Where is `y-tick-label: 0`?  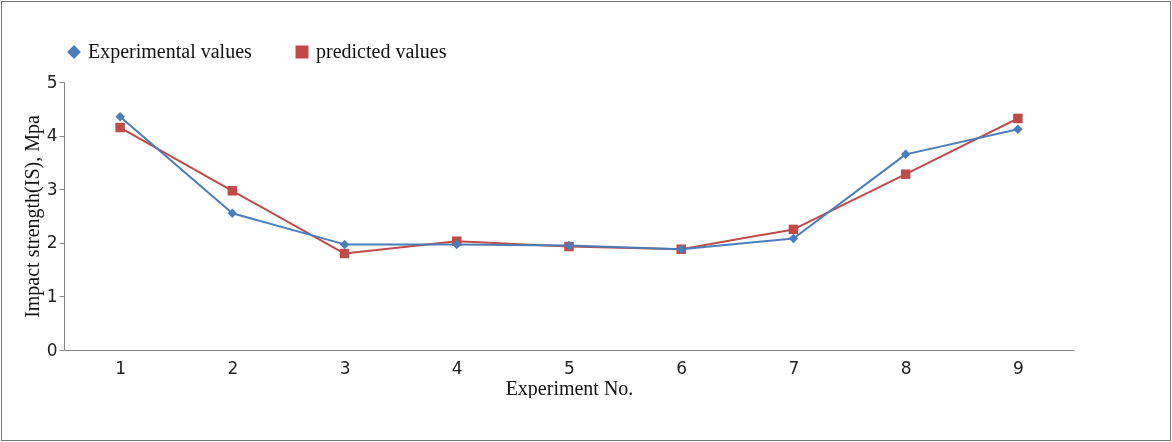
y-tick-label: 0 is located at coordinates (52, 349).